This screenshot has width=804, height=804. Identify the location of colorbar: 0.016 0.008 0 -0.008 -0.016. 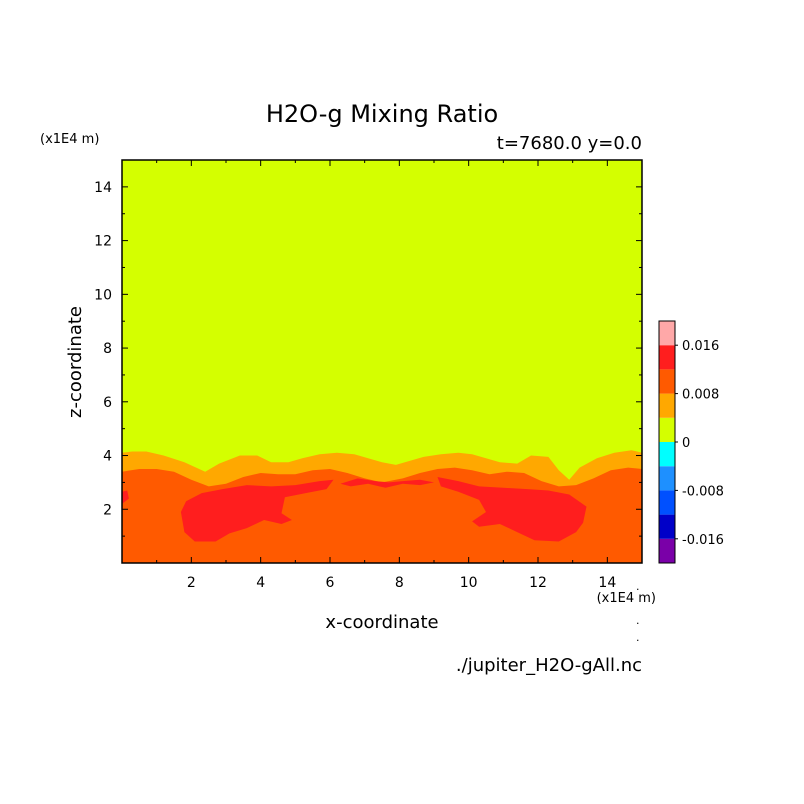
(691, 442).